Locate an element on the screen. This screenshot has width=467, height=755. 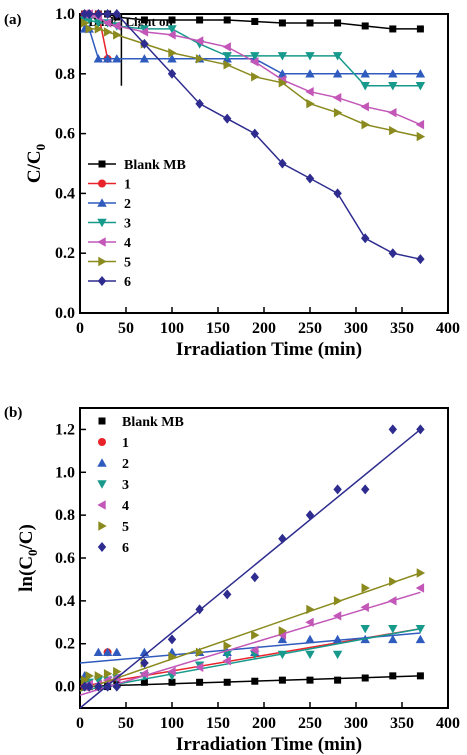
x-tick-label: 200 is located at coordinates (264, 723).